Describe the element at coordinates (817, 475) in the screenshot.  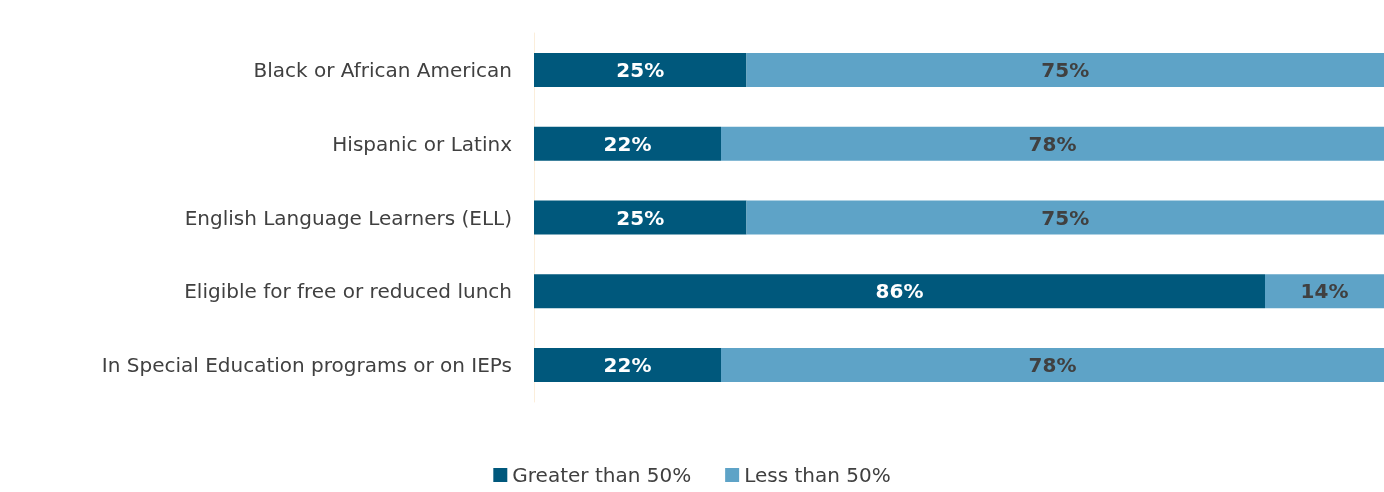
I see `legend-label: Less than 50%` at that location.